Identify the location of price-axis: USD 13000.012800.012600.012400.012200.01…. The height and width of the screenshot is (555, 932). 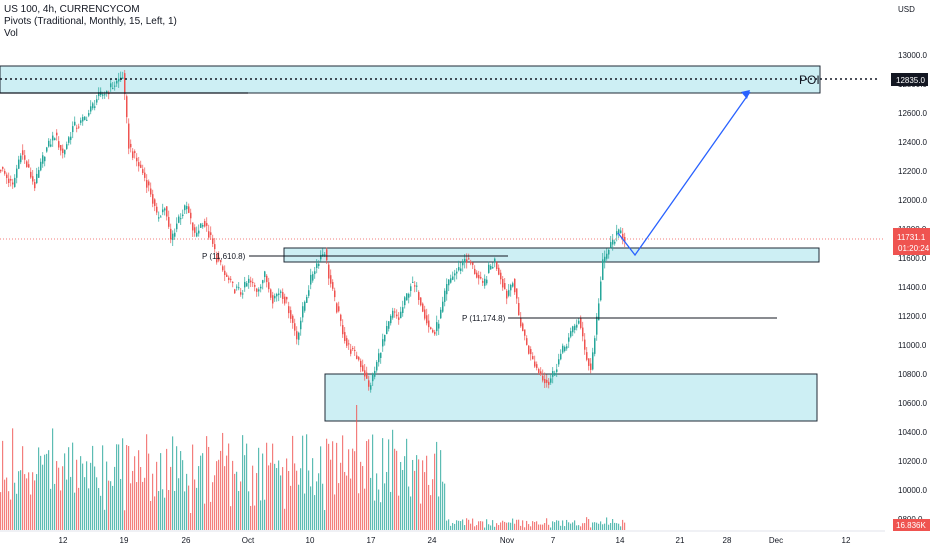
(912, 264).